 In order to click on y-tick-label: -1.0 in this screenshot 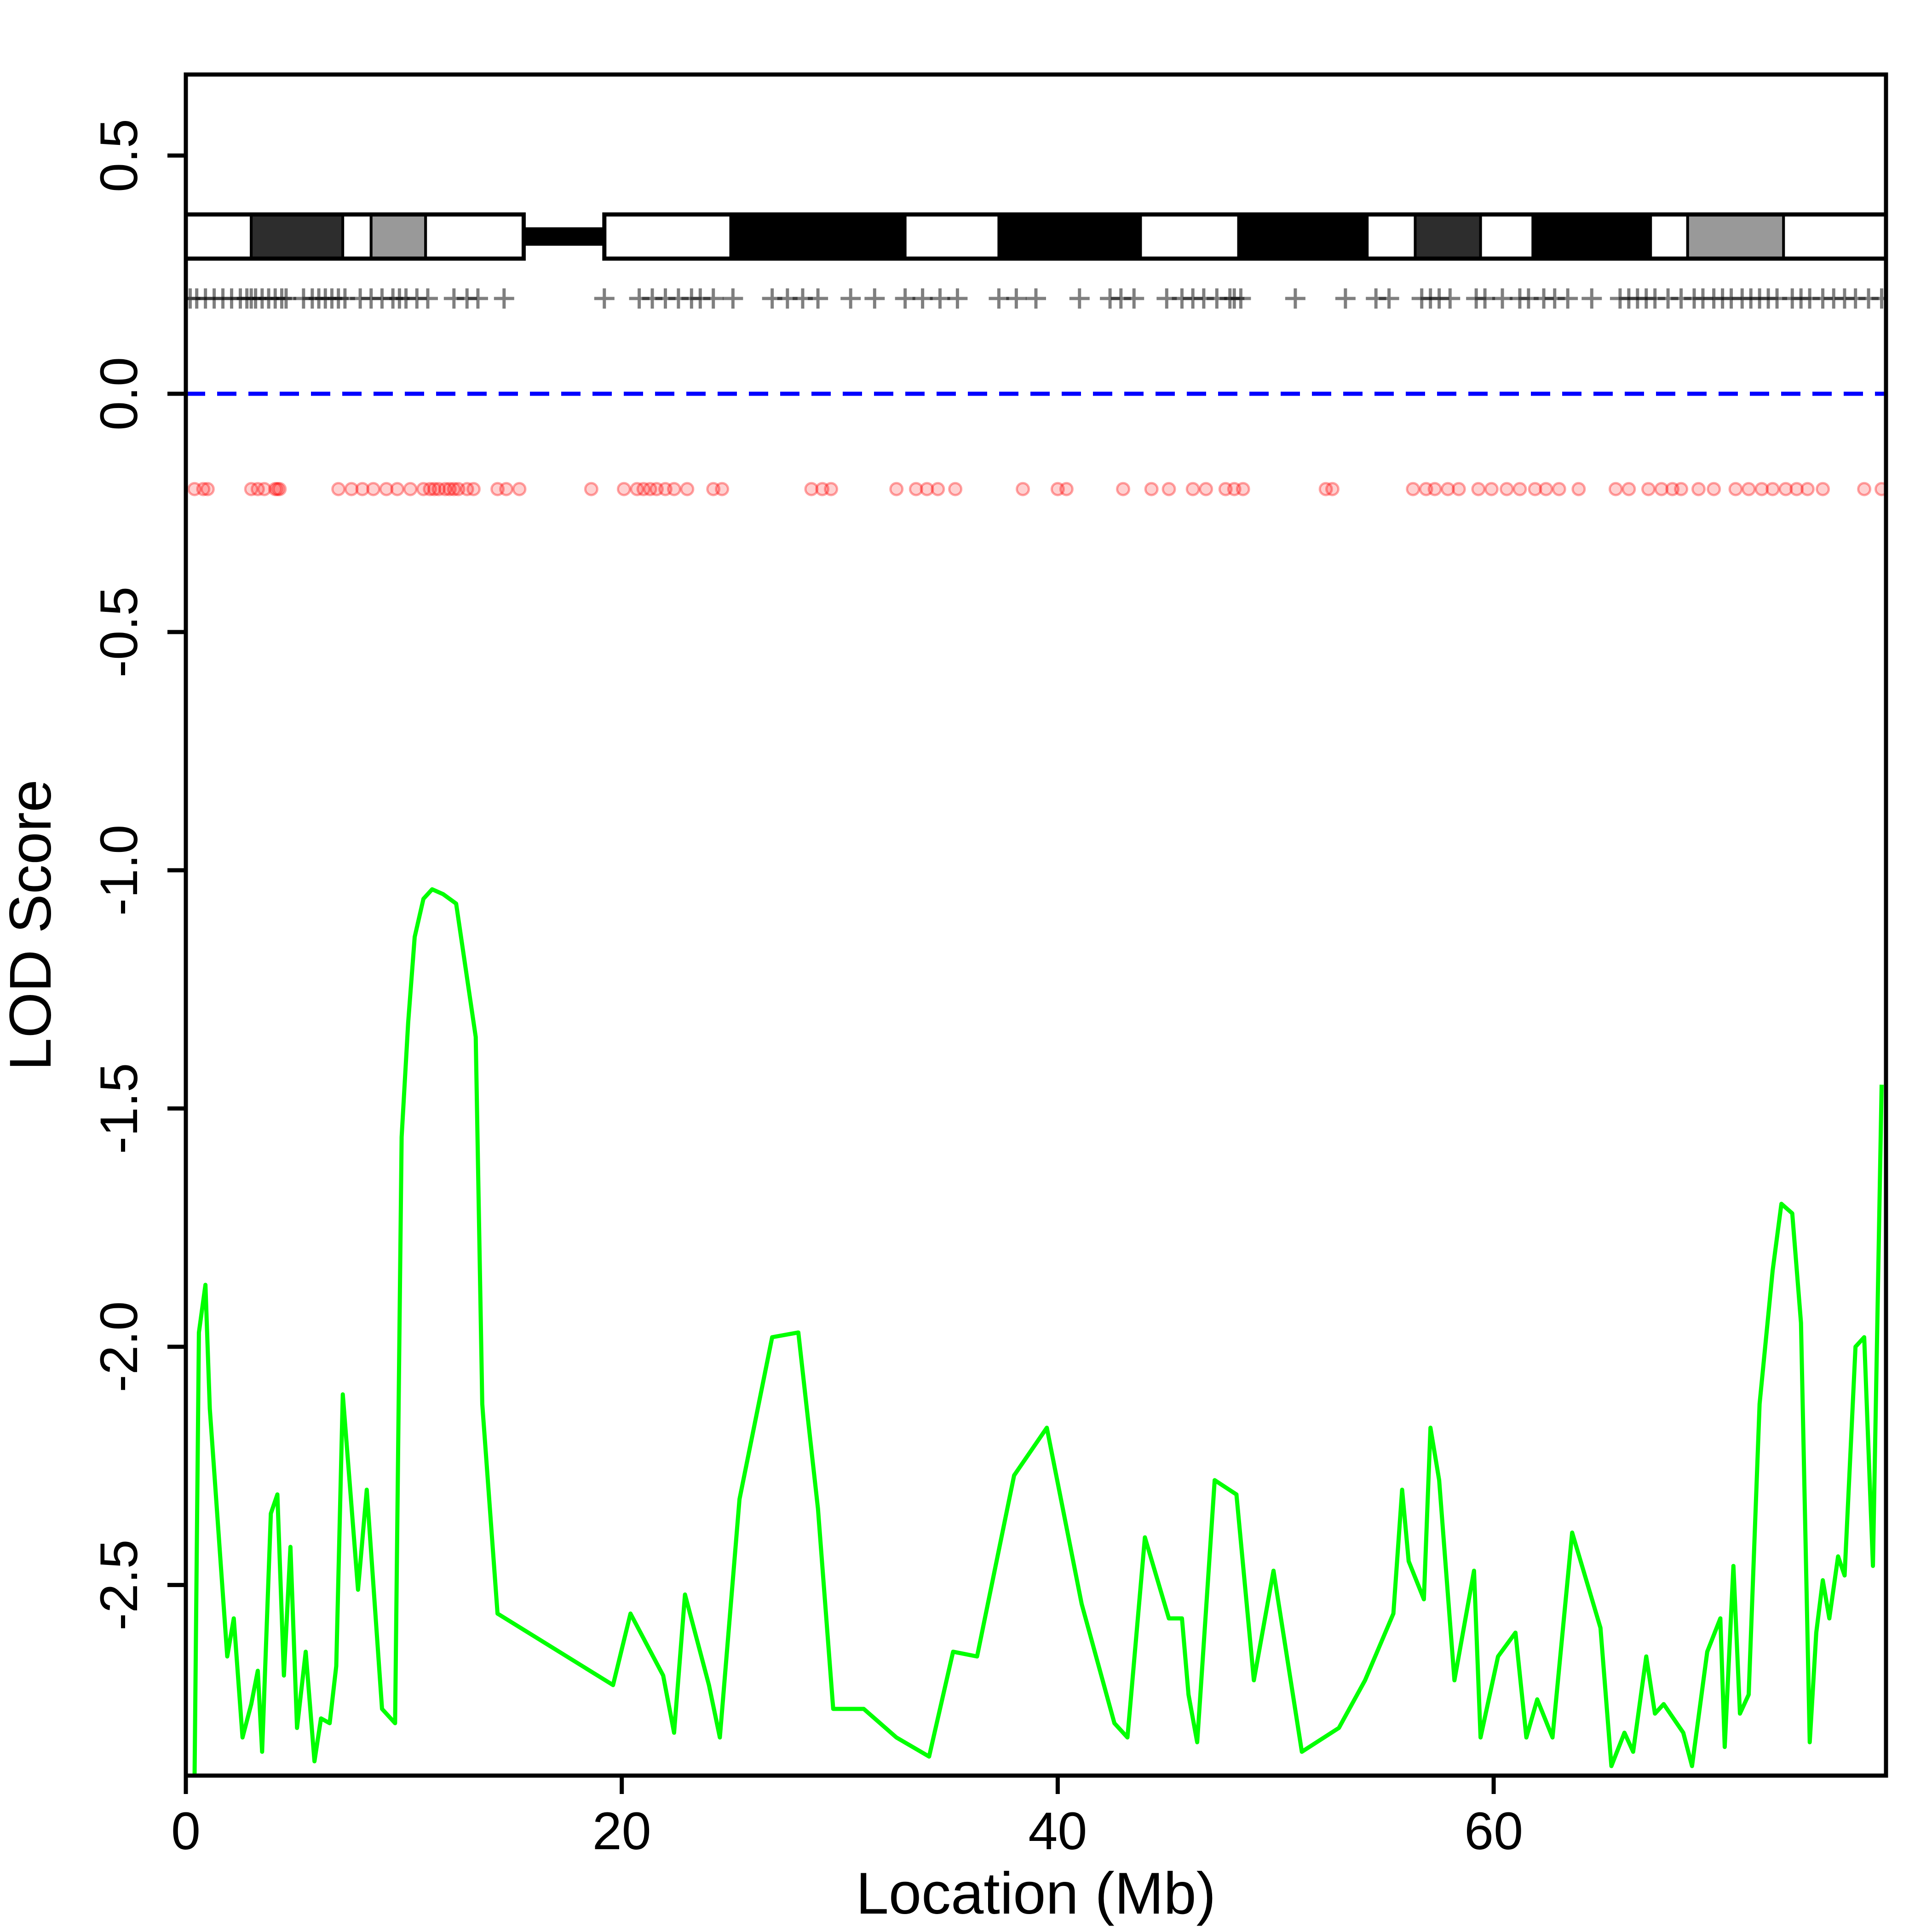, I will do `click(120, 870)`.